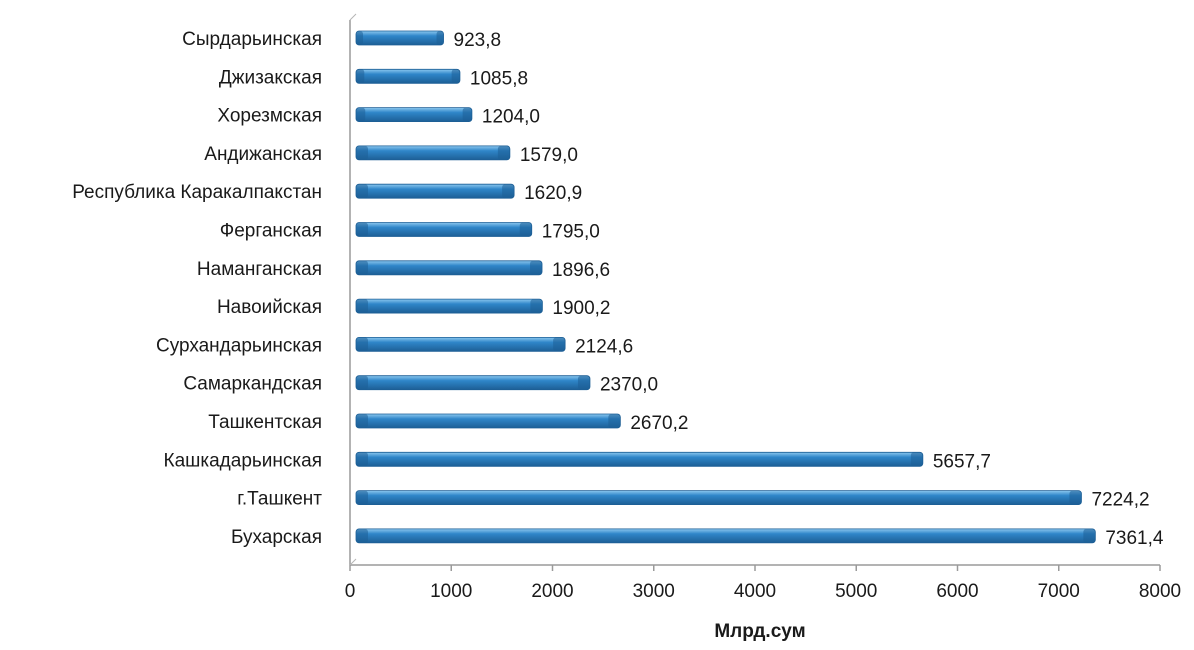  What do you see at coordinates (252, 384) in the screenshot?
I see `category-label: Самаркандская` at bounding box center [252, 384].